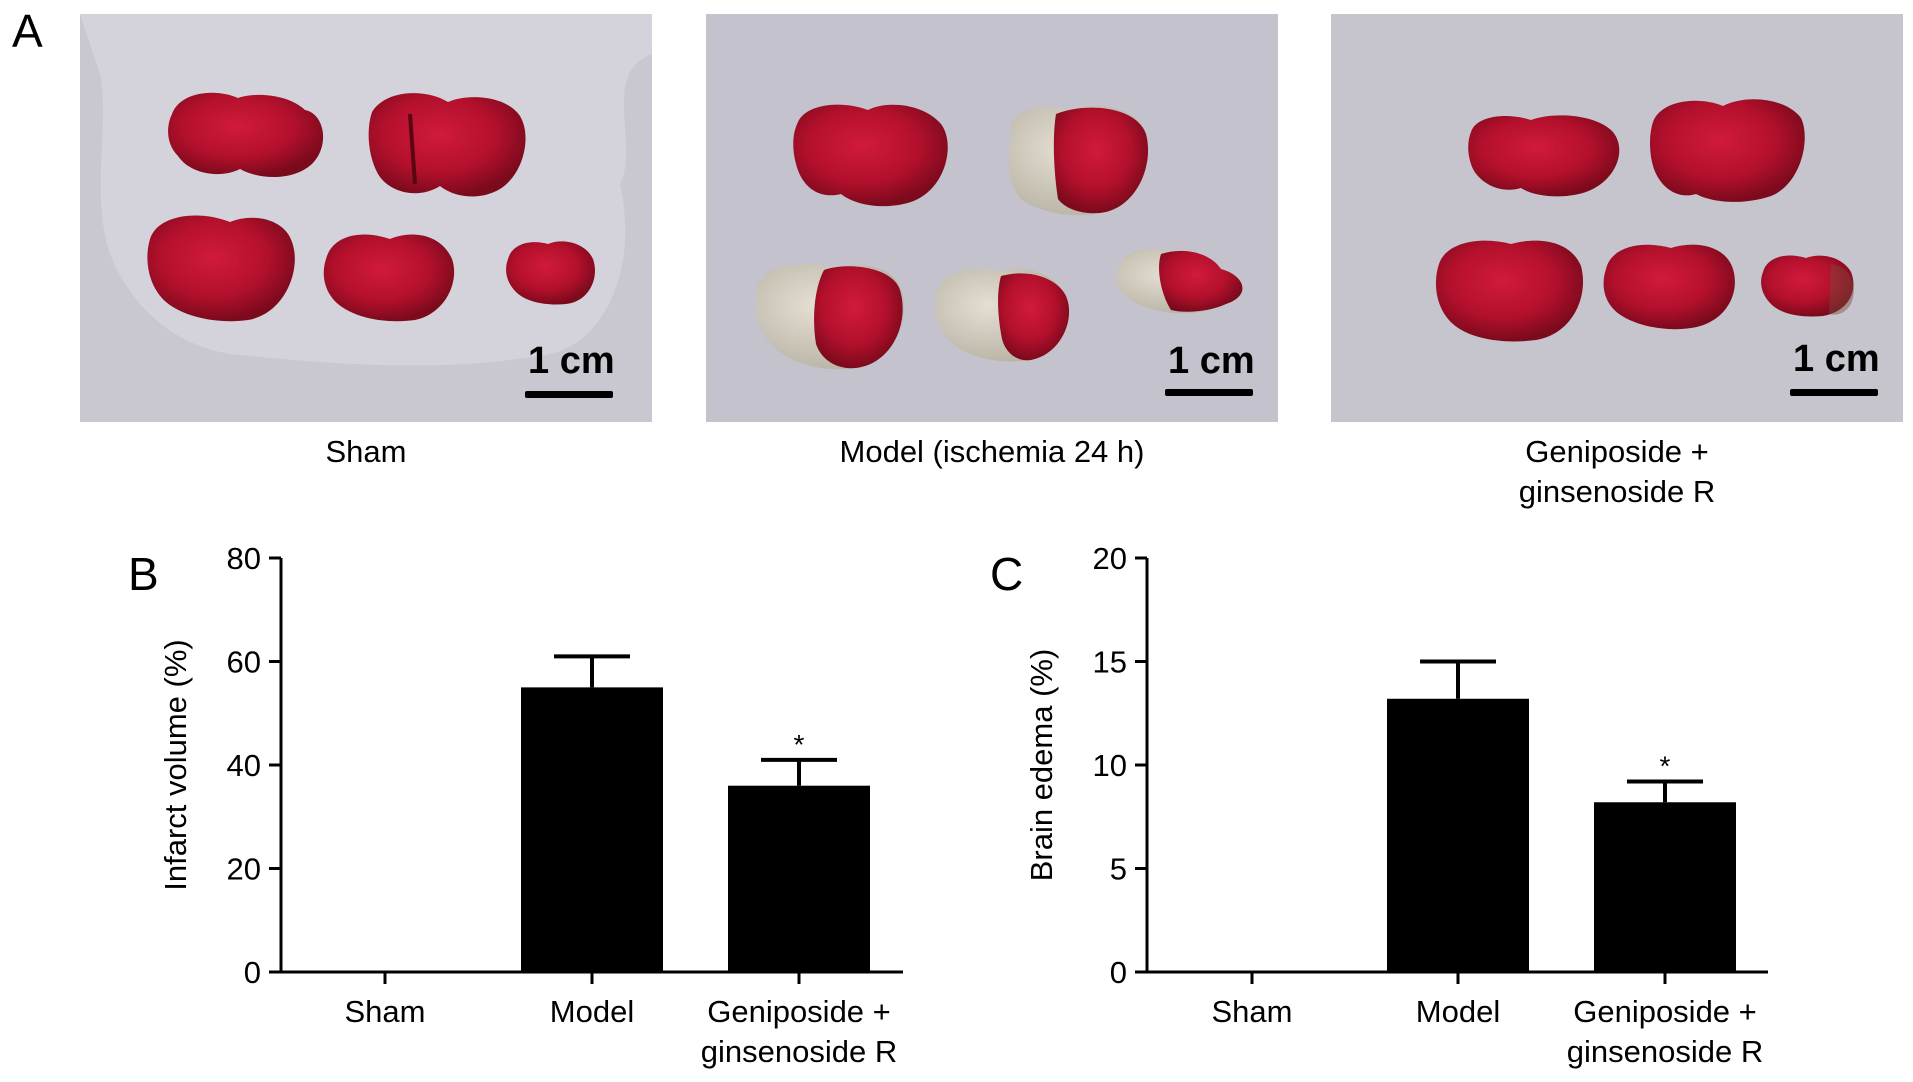  I want to click on chart-c-x-tick-label: Model, so click(1458, 1011).